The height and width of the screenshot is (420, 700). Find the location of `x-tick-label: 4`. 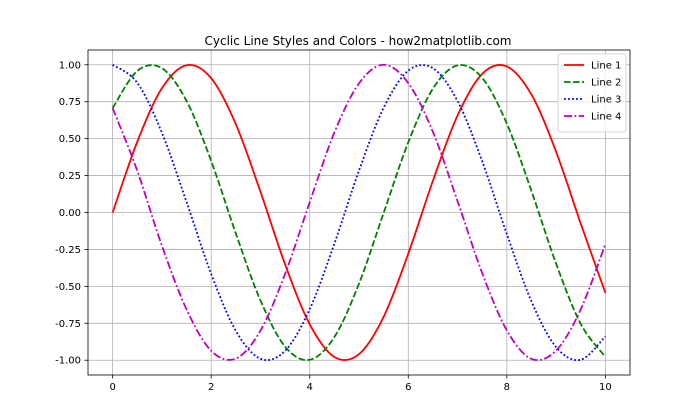

x-tick-label: 4 is located at coordinates (310, 387).